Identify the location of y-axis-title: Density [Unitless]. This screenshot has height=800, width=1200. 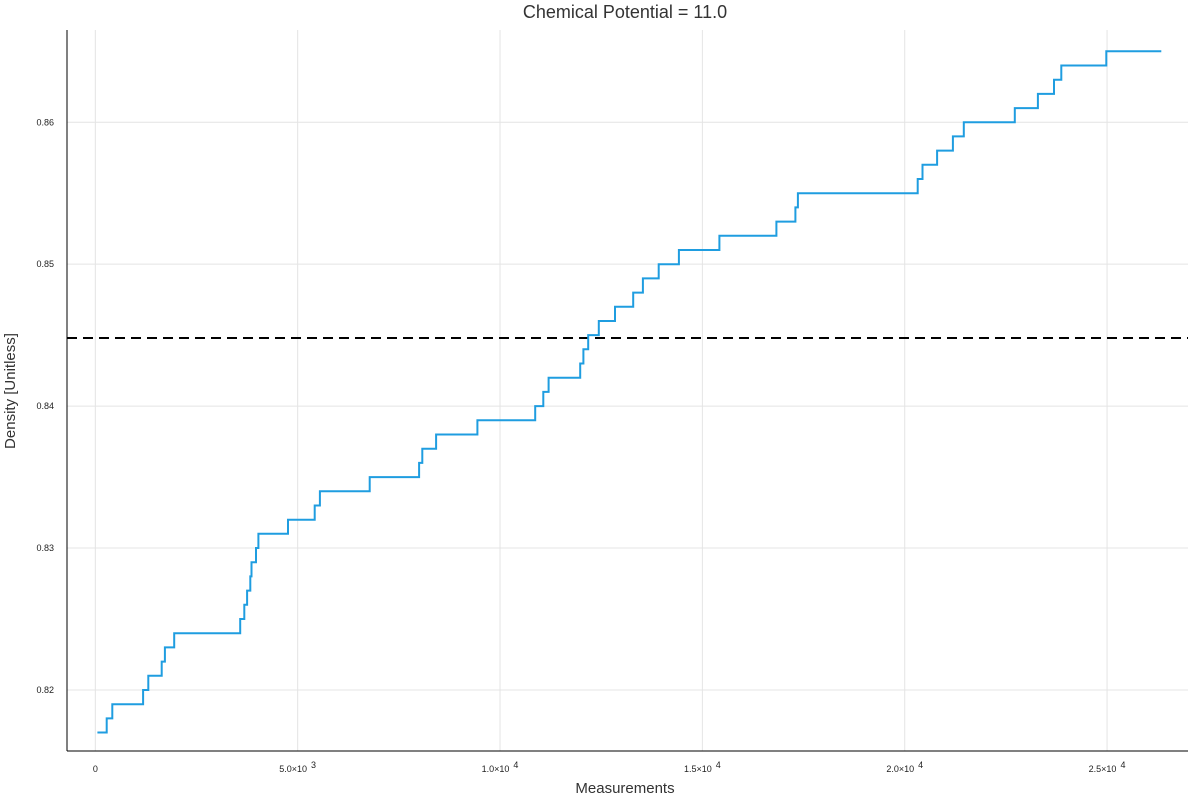
(10, 391).